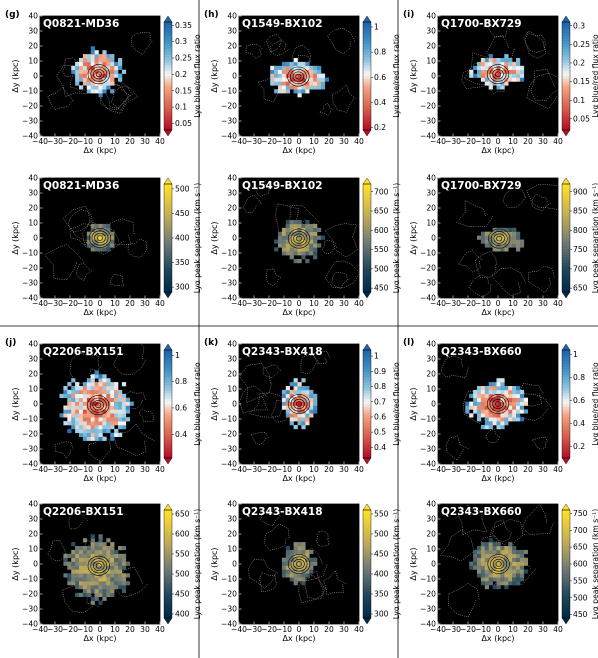 This screenshot has height=658, width=598. Describe the element at coordinates (428, 298) in the screenshot. I see `y-tick-label: −40` at that location.